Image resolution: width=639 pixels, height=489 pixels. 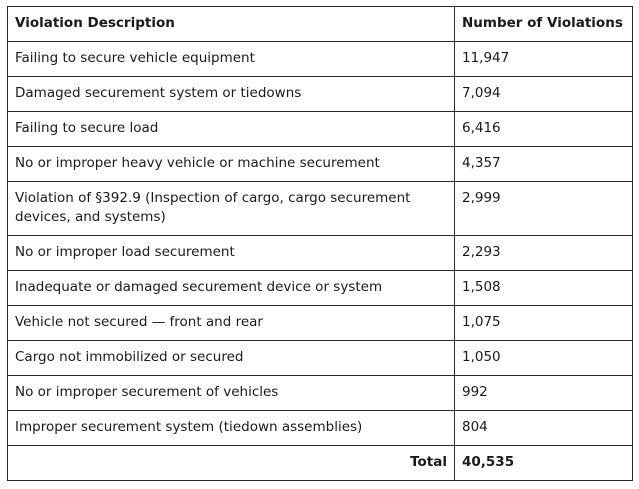 I want to click on violation-count: 2,293, so click(x=543, y=253).